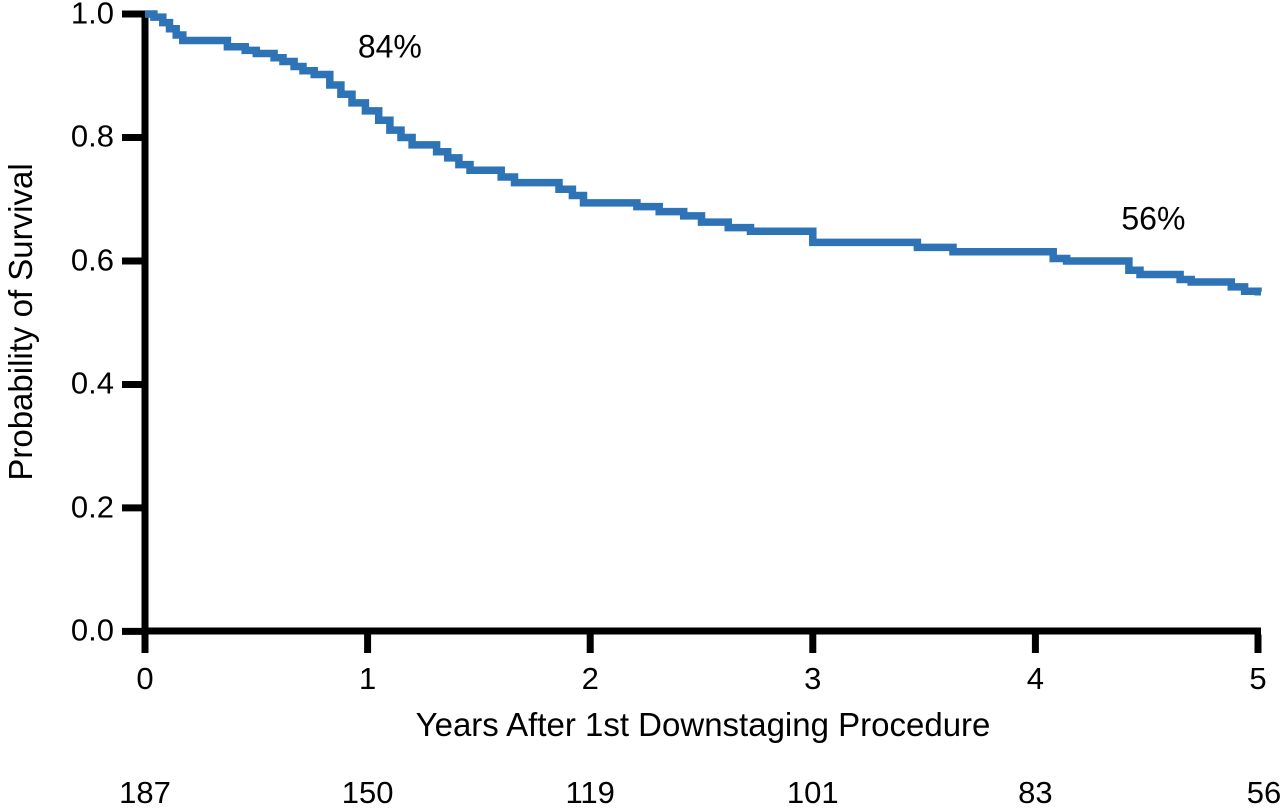  What do you see at coordinates (145, 792) in the screenshot?
I see `number-at-risk: 187` at bounding box center [145, 792].